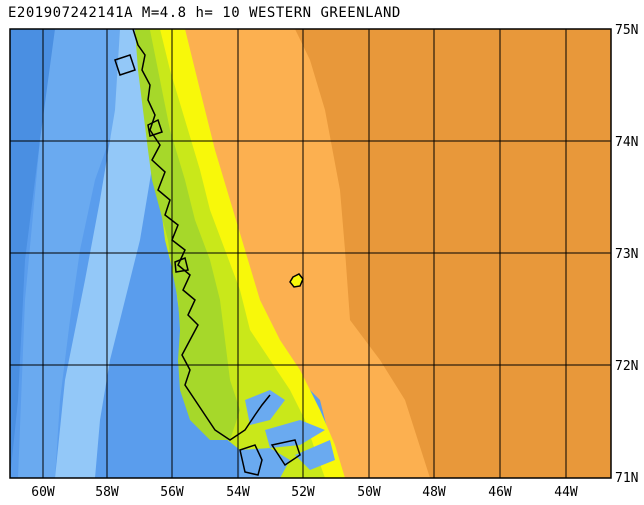  I want to click on lon-label: 44W, so click(566, 492).